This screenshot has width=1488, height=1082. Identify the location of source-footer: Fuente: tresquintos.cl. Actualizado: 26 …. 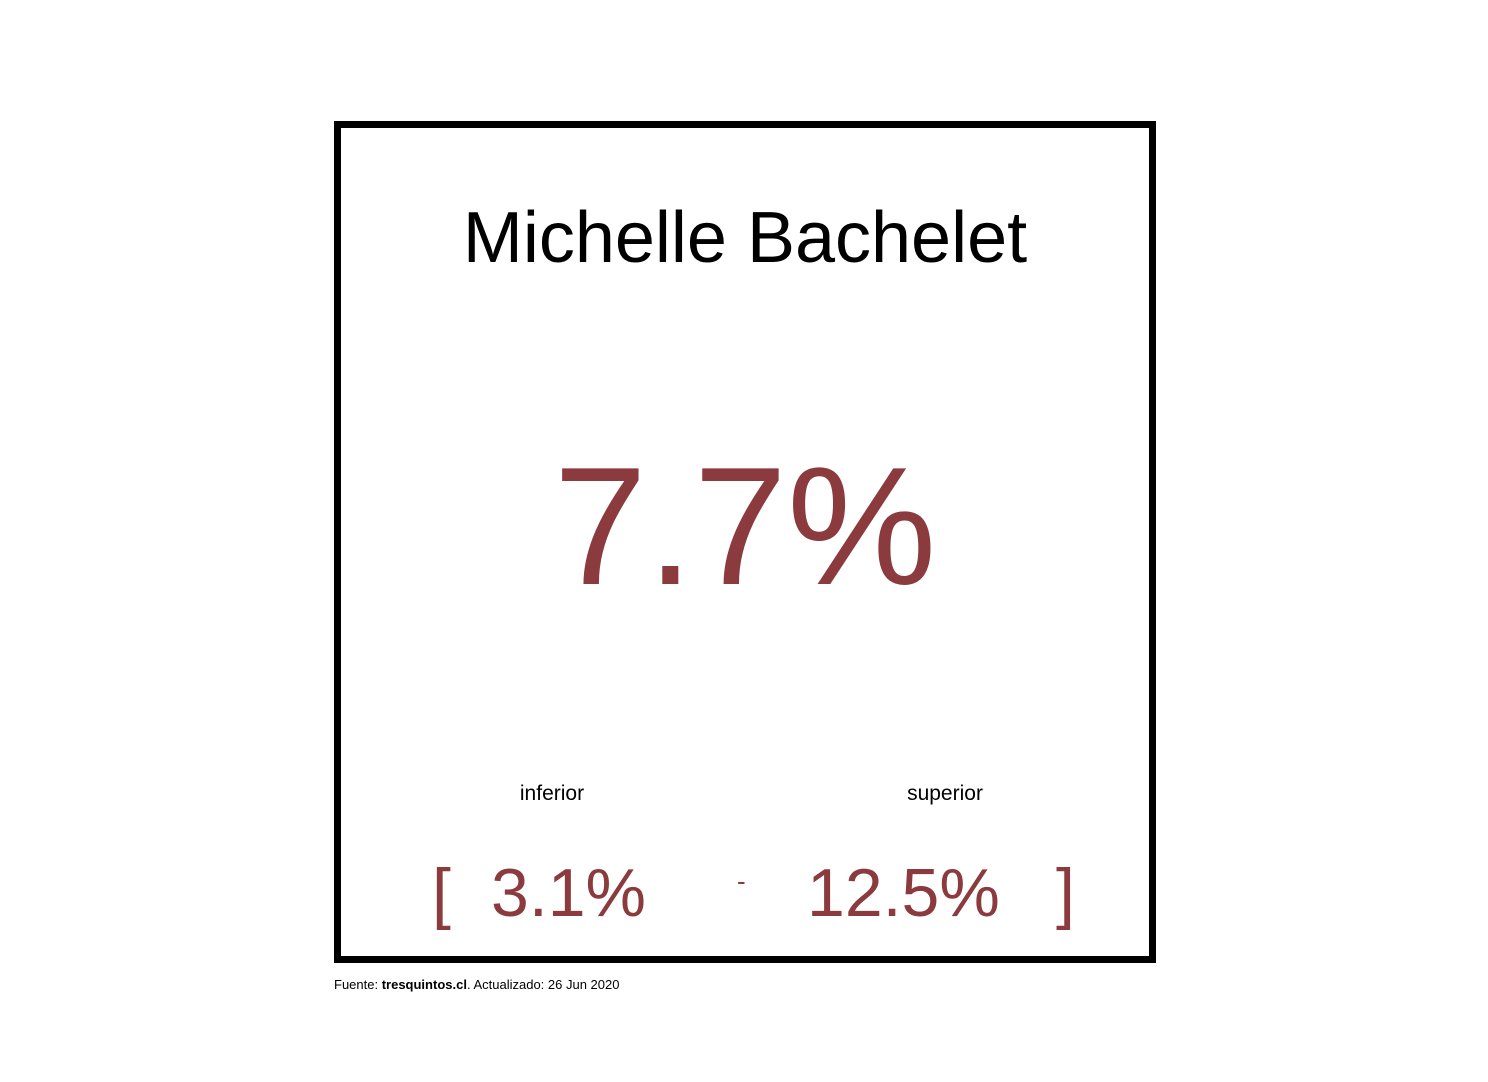
(476, 985).